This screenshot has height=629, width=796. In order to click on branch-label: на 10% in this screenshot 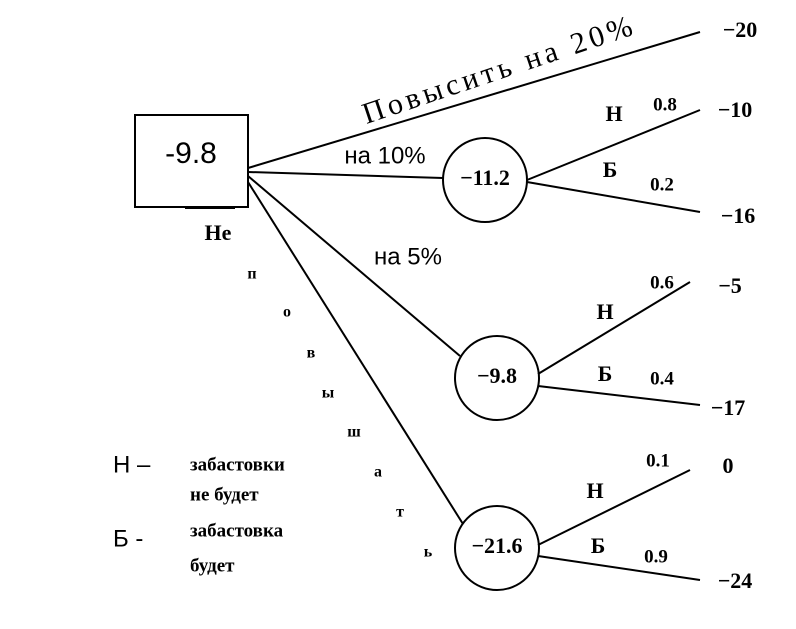, I will do `click(384, 155)`.